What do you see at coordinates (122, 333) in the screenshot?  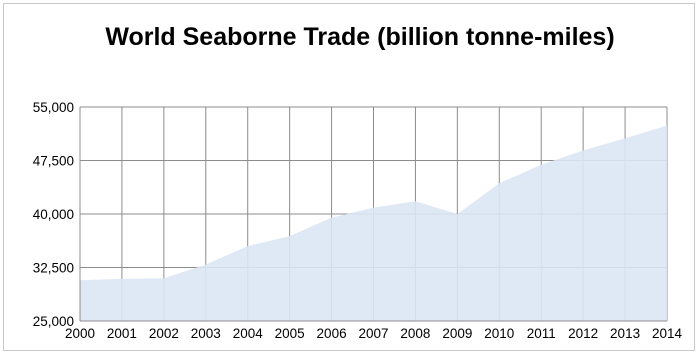 I see `x-tick-label: 2001` at bounding box center [122, 333].